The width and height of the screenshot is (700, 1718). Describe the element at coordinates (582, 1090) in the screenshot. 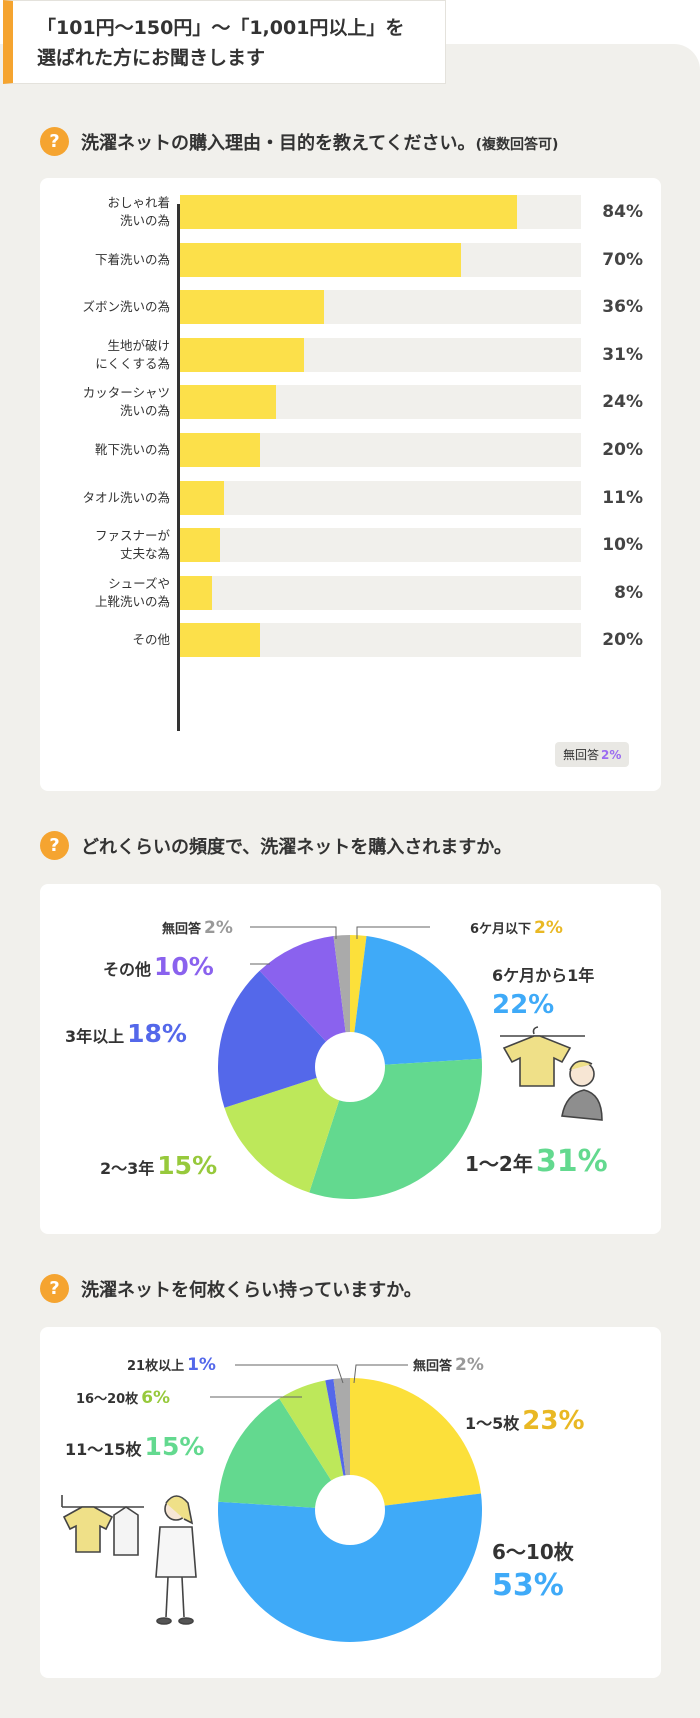

I see `person-icon` at that location.